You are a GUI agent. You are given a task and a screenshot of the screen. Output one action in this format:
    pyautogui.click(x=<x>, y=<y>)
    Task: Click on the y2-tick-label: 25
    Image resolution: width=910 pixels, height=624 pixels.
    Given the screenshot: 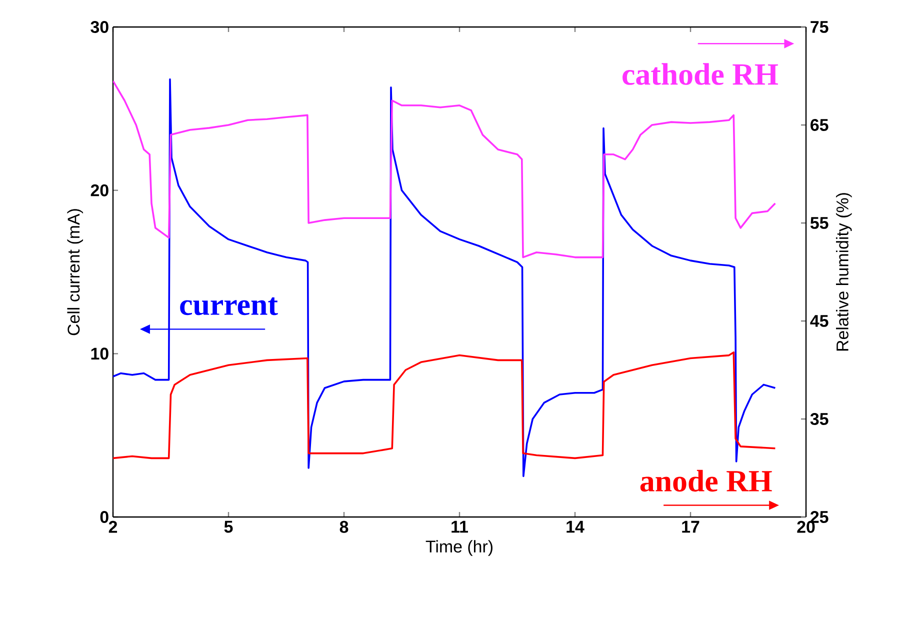 What is the action you would take?
    pyautogui.click(x=819, y=517)
    